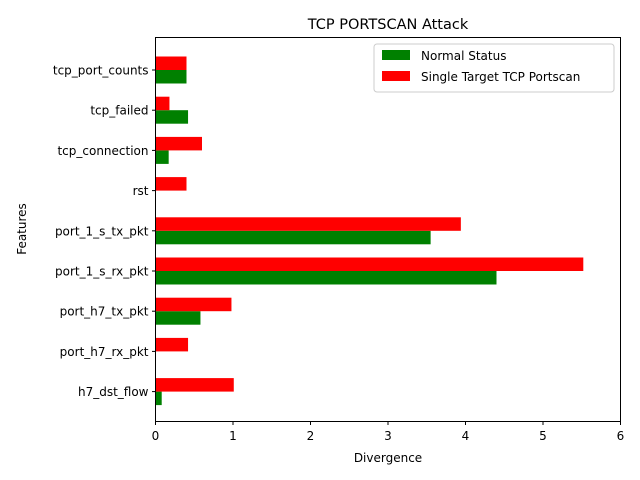 Image resolution: width=640 pixels, height=480 pixels. What do you see at coordinates (104, 312) in the screenshot?
I see `y-tick-label: port_h7_tx_pkt` at bounding box center [104, 312].